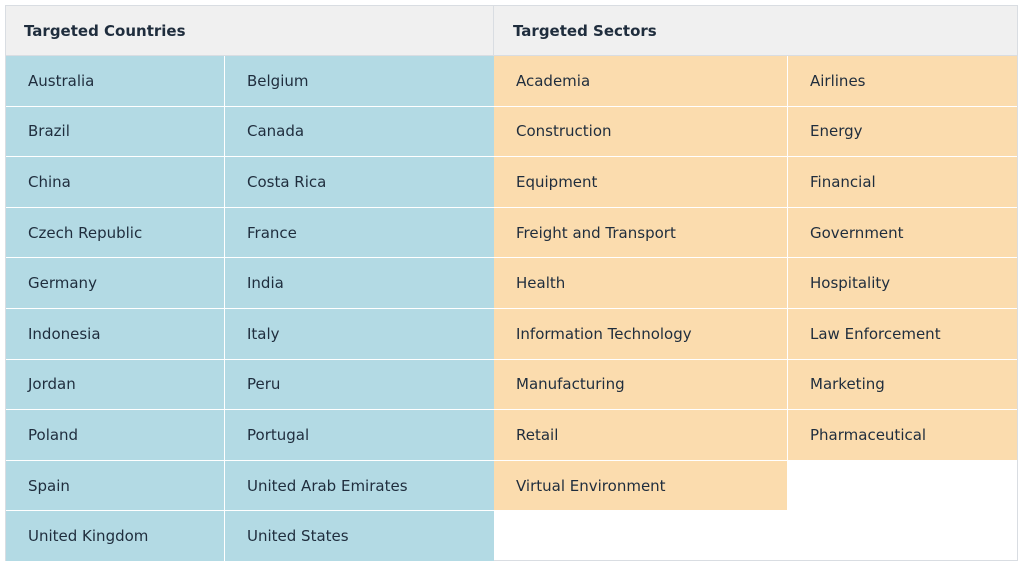  I want to click on country-cell: Czech Republic, so click(115, 233).